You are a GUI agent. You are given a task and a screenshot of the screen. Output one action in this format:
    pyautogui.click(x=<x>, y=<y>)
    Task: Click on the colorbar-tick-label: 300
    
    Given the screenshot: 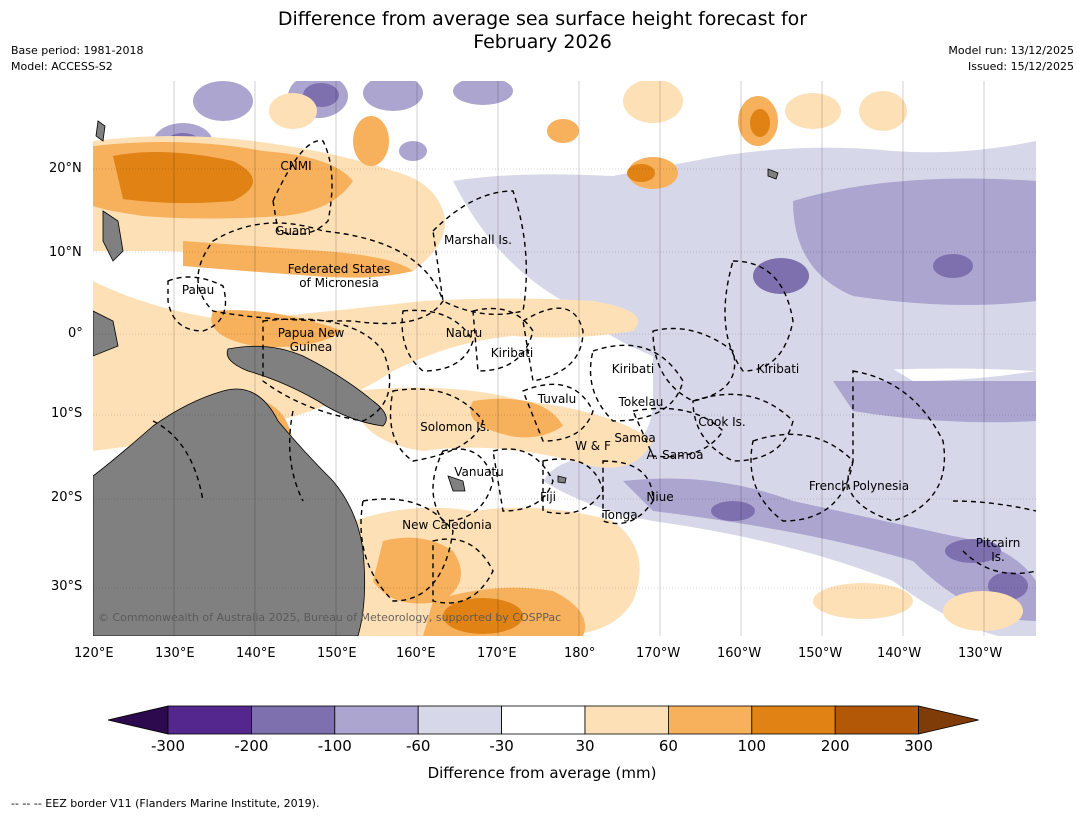 What is the action you would take?
    pyautogui.click(x=918, y=746)
    